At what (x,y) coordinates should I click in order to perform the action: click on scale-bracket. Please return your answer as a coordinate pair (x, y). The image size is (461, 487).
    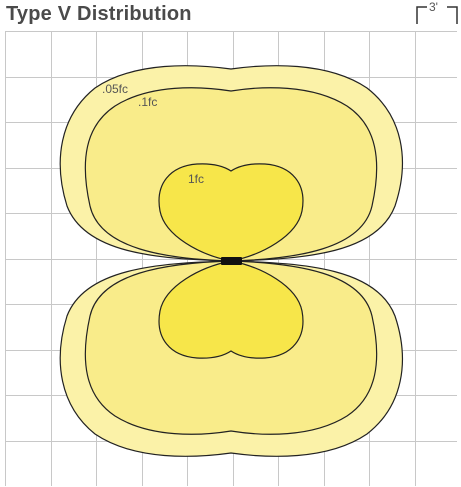
    Looking at the image, I should click on (437, 15).